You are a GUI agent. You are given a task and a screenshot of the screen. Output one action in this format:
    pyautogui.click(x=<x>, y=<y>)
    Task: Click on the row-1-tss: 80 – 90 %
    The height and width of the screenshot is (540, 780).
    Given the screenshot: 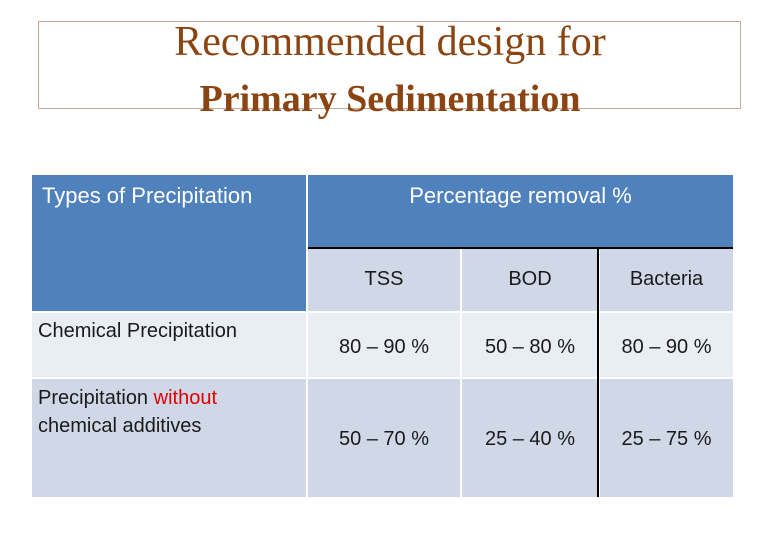 What is the action you would take?
    pyautogui.click(x=384, y=345)
    